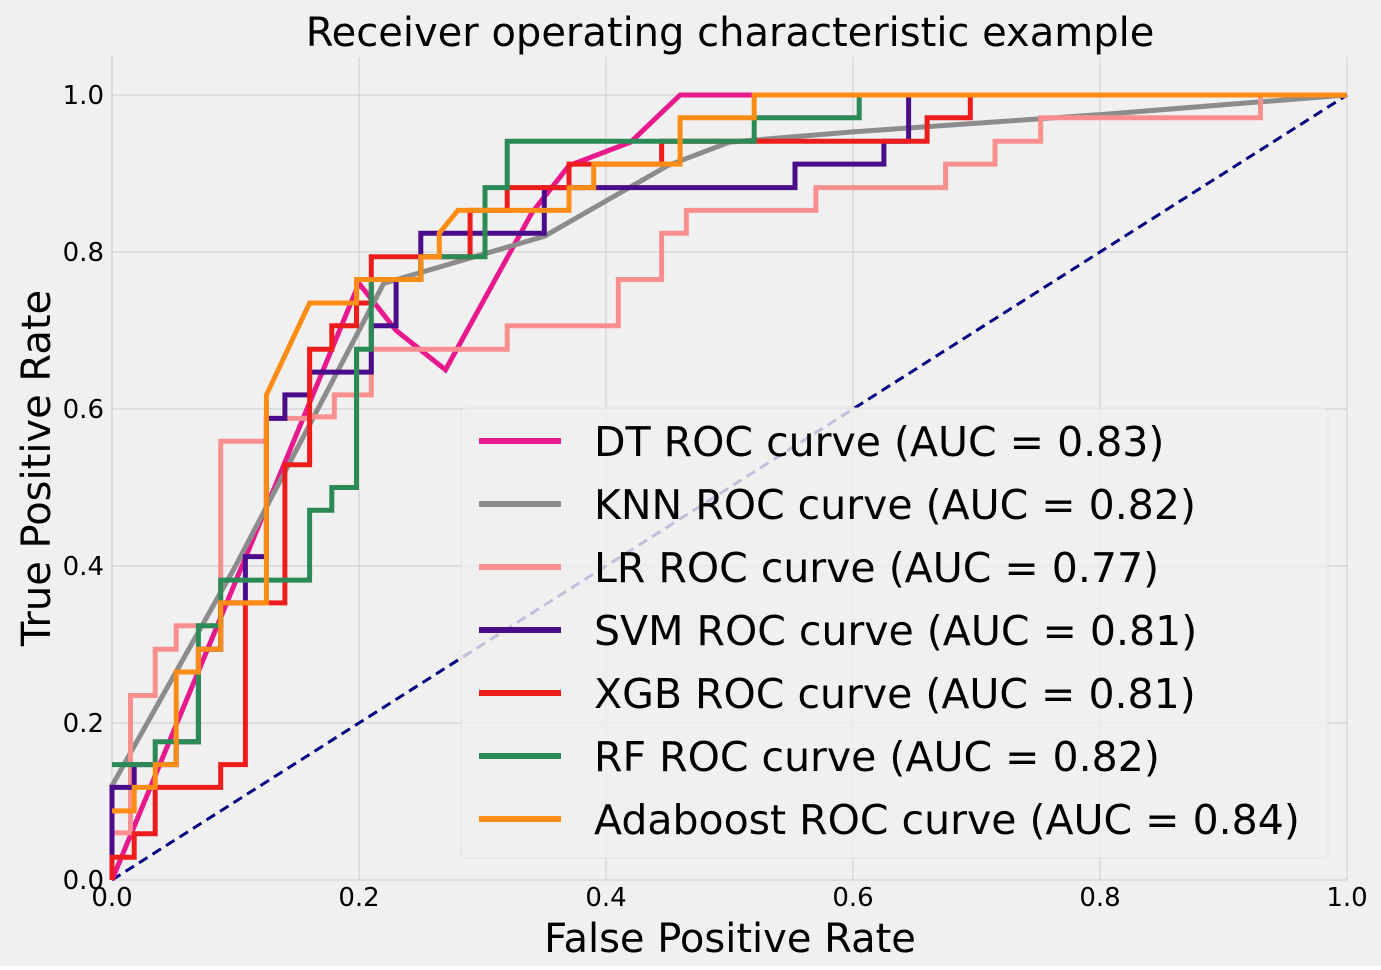 Image resolution: width=1381 pixels, height=970 pixels. Describe the element at coordinates (852, 898) in the screenshot. I see `x-tick-label: 0.6` at that location.